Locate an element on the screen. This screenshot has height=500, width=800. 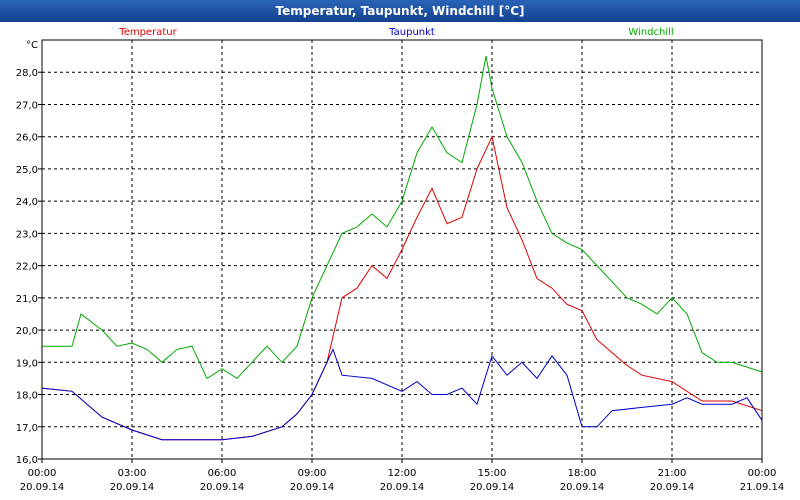
y-tick-label: 16,0 is located at coordinates (27, 460).